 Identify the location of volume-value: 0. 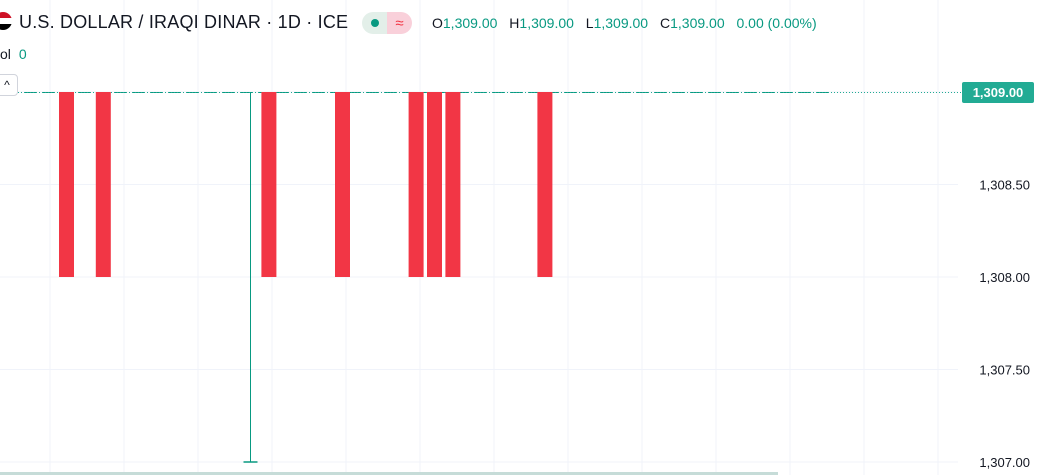
(22, 54).